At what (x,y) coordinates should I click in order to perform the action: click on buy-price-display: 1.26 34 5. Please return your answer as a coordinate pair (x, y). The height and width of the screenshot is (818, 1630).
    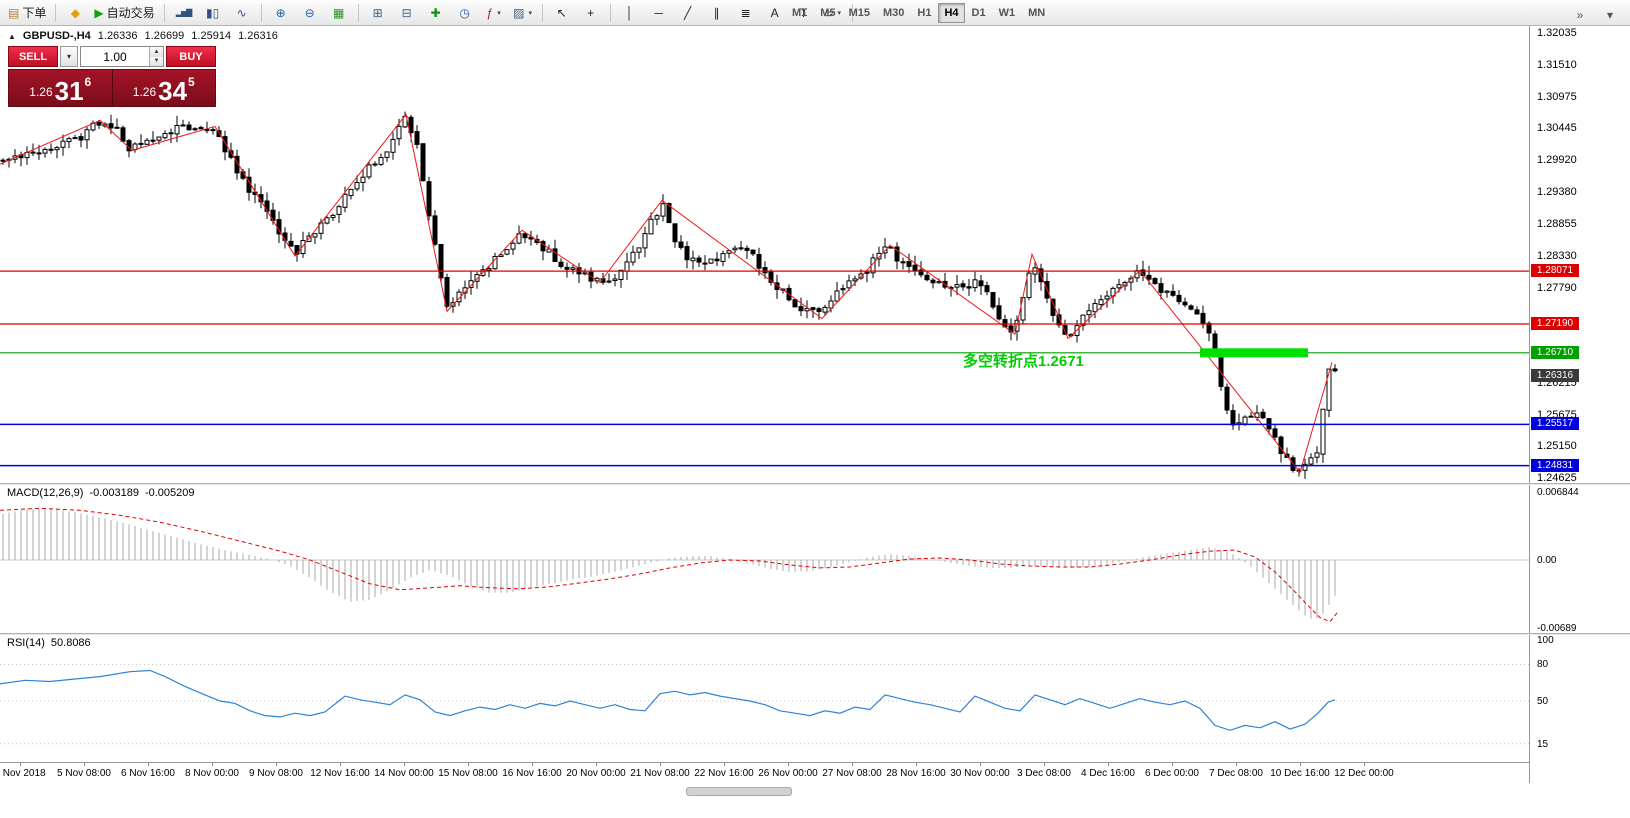
    Looking at the image, I should click on (163, 88).